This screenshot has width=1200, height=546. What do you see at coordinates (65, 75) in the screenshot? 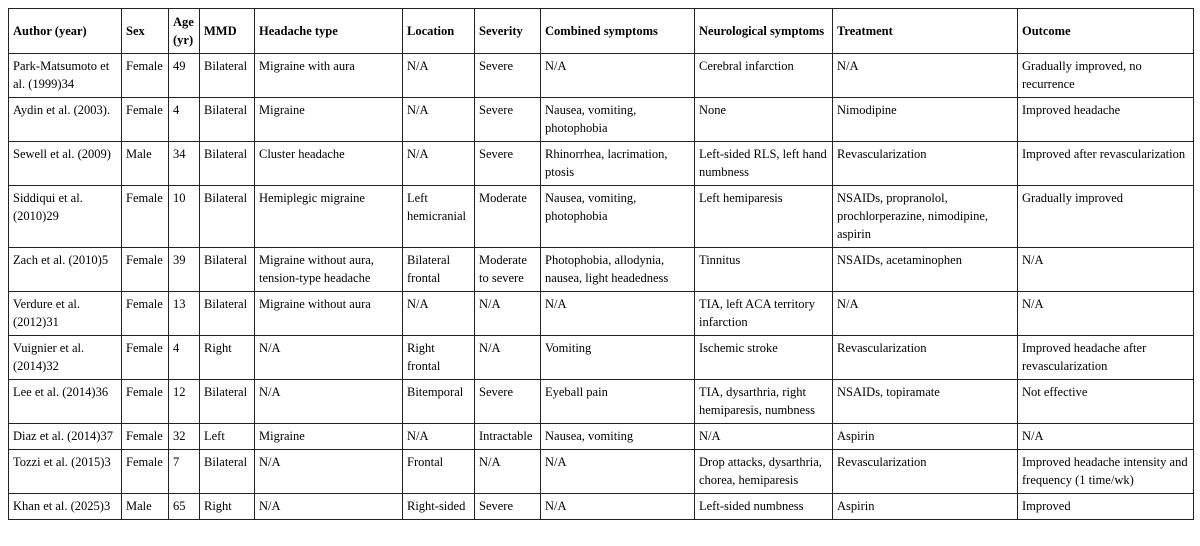
I see `table-cell: Park-Matsumoto et al. (1999)34` at bounding box center [65, 75].